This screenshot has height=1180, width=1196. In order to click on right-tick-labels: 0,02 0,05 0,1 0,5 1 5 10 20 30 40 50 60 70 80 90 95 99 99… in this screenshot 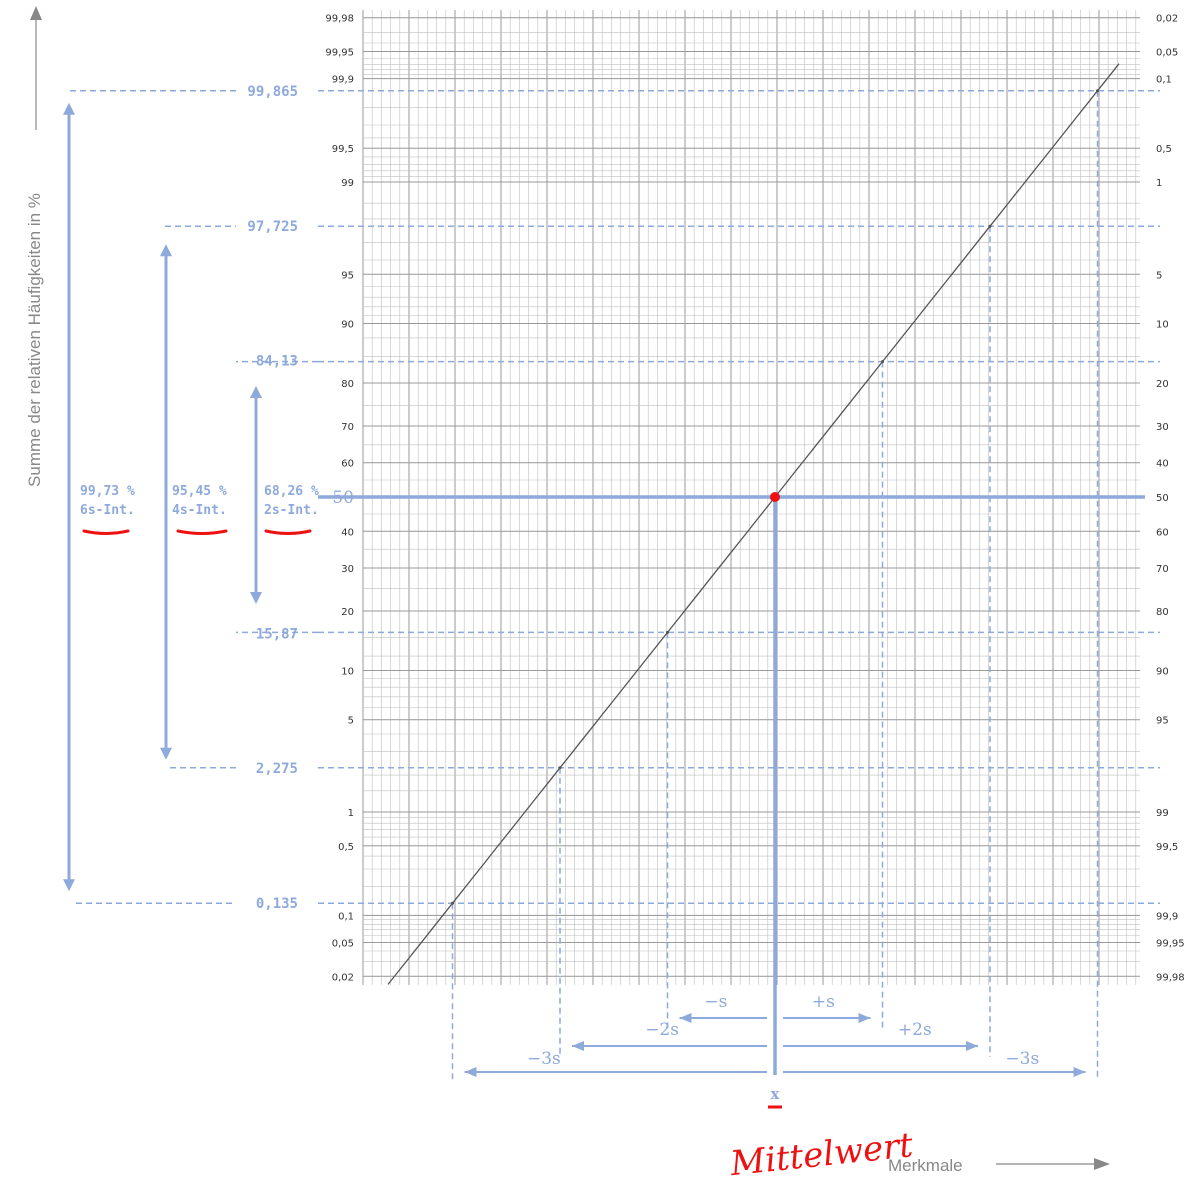, I will do `click(1170, 499)`.